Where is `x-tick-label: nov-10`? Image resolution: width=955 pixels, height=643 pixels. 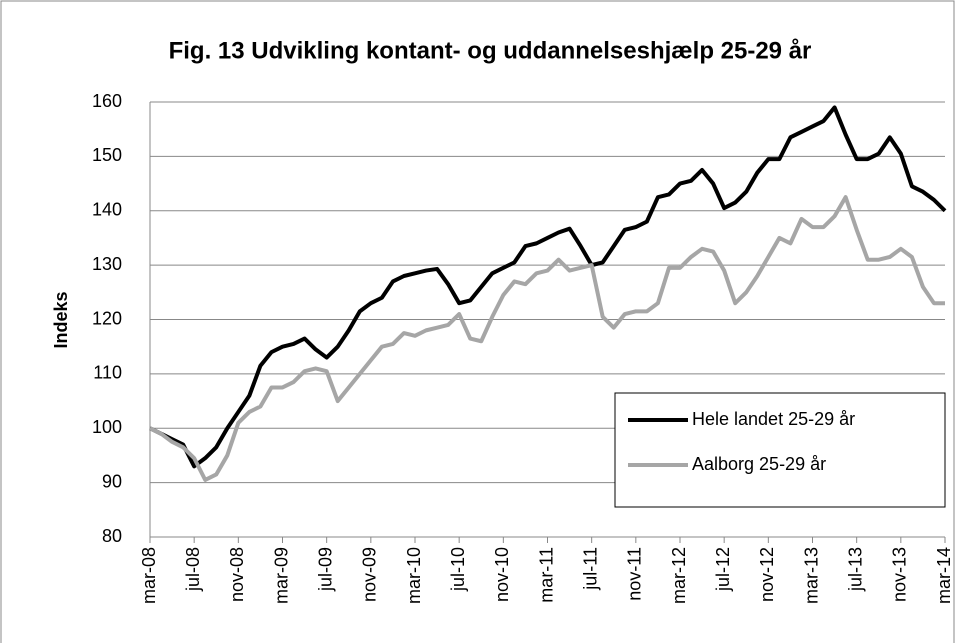 x-tick-label: nov-10 is located at coordinates (502, 574).